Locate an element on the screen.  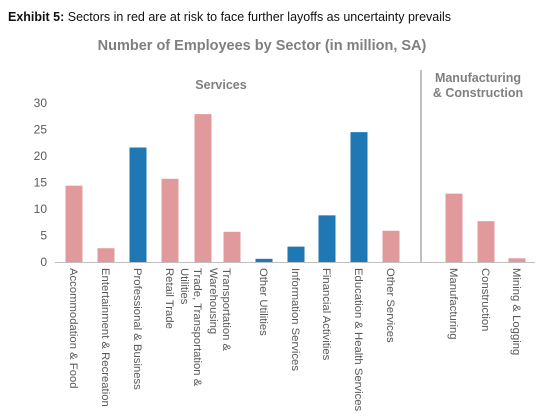
x-tick-label: Entertainment & Recreation is located at coordinates (105, 337).